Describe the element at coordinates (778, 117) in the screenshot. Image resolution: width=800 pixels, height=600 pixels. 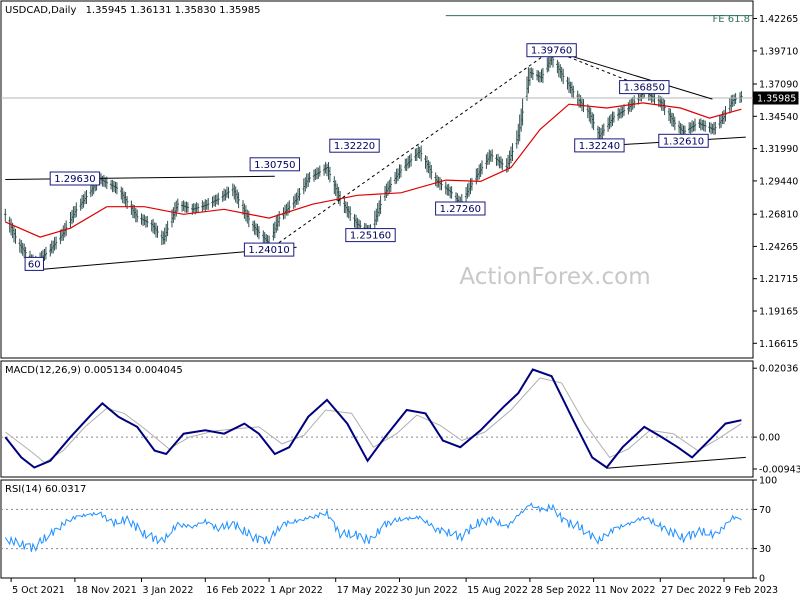
I see `price-y-tick-label: 1.34540` at that location.